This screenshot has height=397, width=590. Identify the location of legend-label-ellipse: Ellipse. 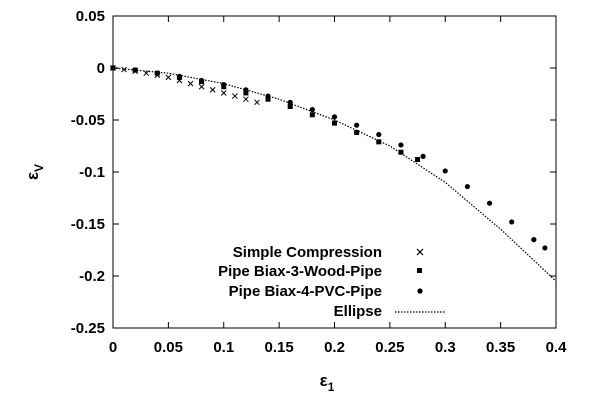
(358, 311).